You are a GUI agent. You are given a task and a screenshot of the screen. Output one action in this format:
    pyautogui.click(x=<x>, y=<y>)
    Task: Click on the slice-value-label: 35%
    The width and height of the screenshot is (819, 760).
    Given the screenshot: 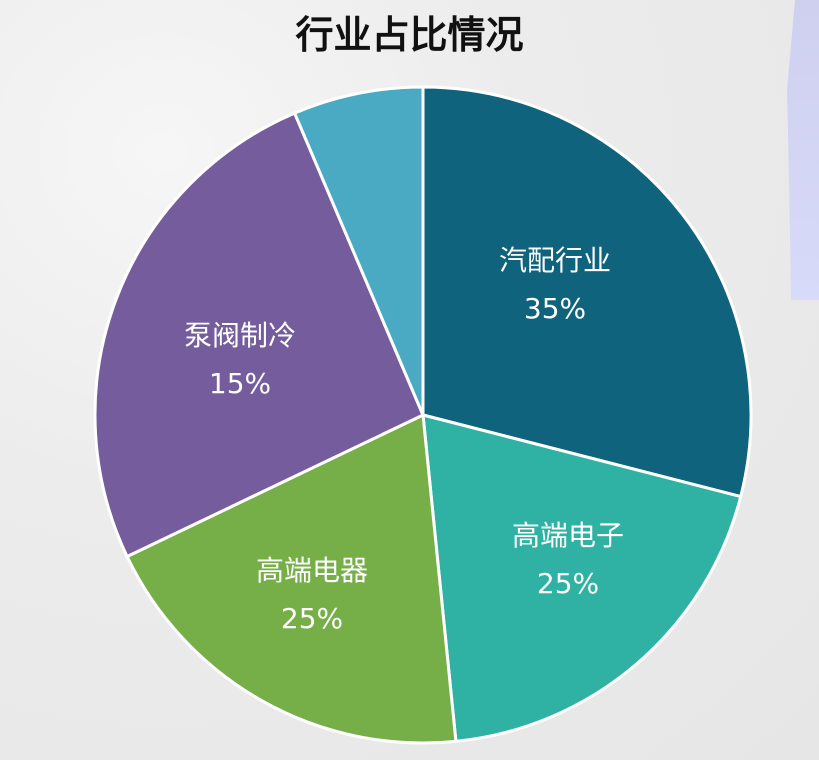 What is the action you would take?
    pyautogui.click(x=555, y=308)
    